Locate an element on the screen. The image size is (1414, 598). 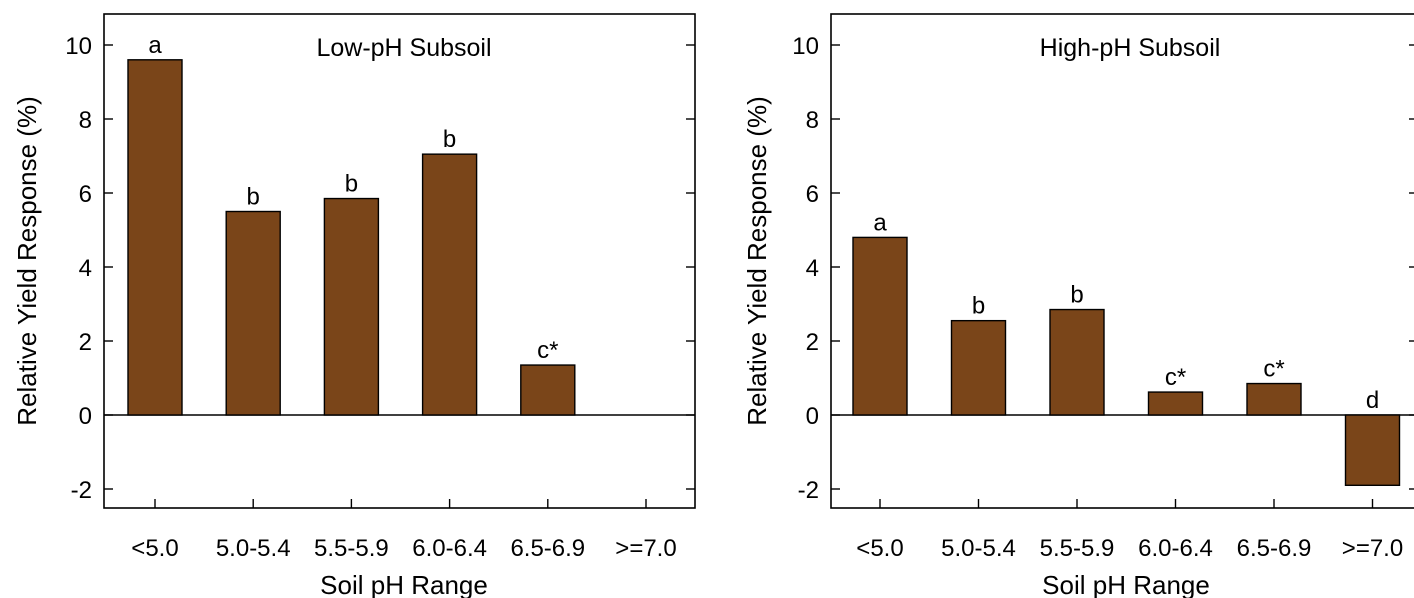
chart-title: Low-pH Subsoil is located at coordinates (403, 48).